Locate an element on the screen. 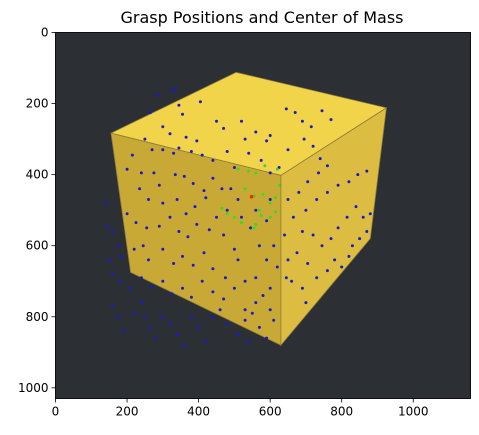 This screenshot has width=479, height=435. cube-face-top is located at coordinates (248, 123).